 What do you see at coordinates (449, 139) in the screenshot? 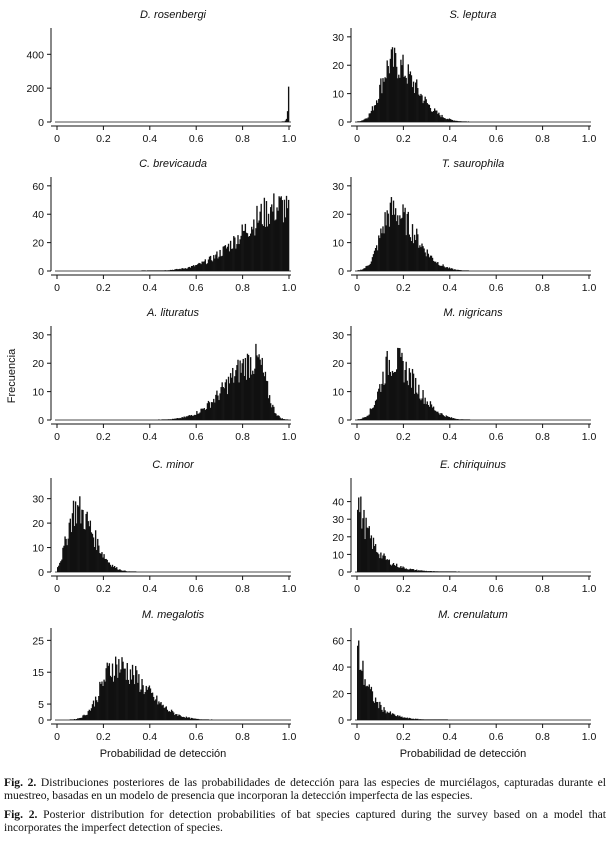
I see `x-tick-label: 0.4` at bounding box center [449, 139].